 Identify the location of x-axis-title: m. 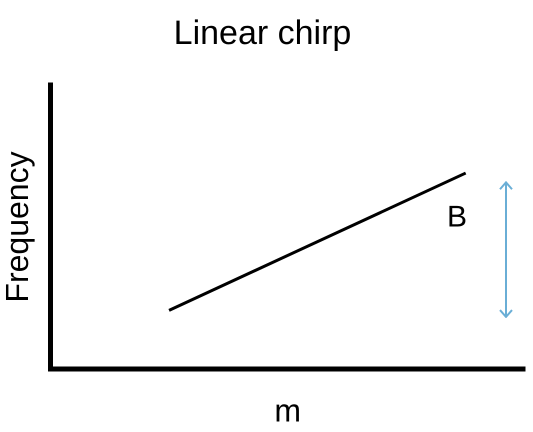
(288, 410).